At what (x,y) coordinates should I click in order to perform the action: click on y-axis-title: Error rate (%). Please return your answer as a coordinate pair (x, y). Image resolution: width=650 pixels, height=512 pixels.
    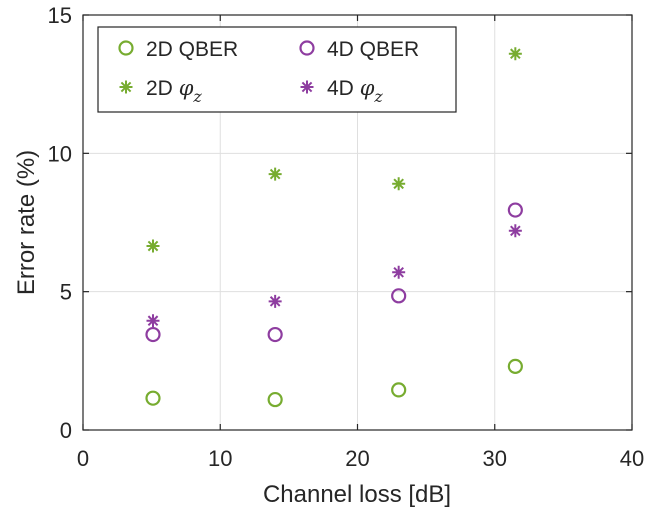
    Looking at the image, I should click on (26, 222).